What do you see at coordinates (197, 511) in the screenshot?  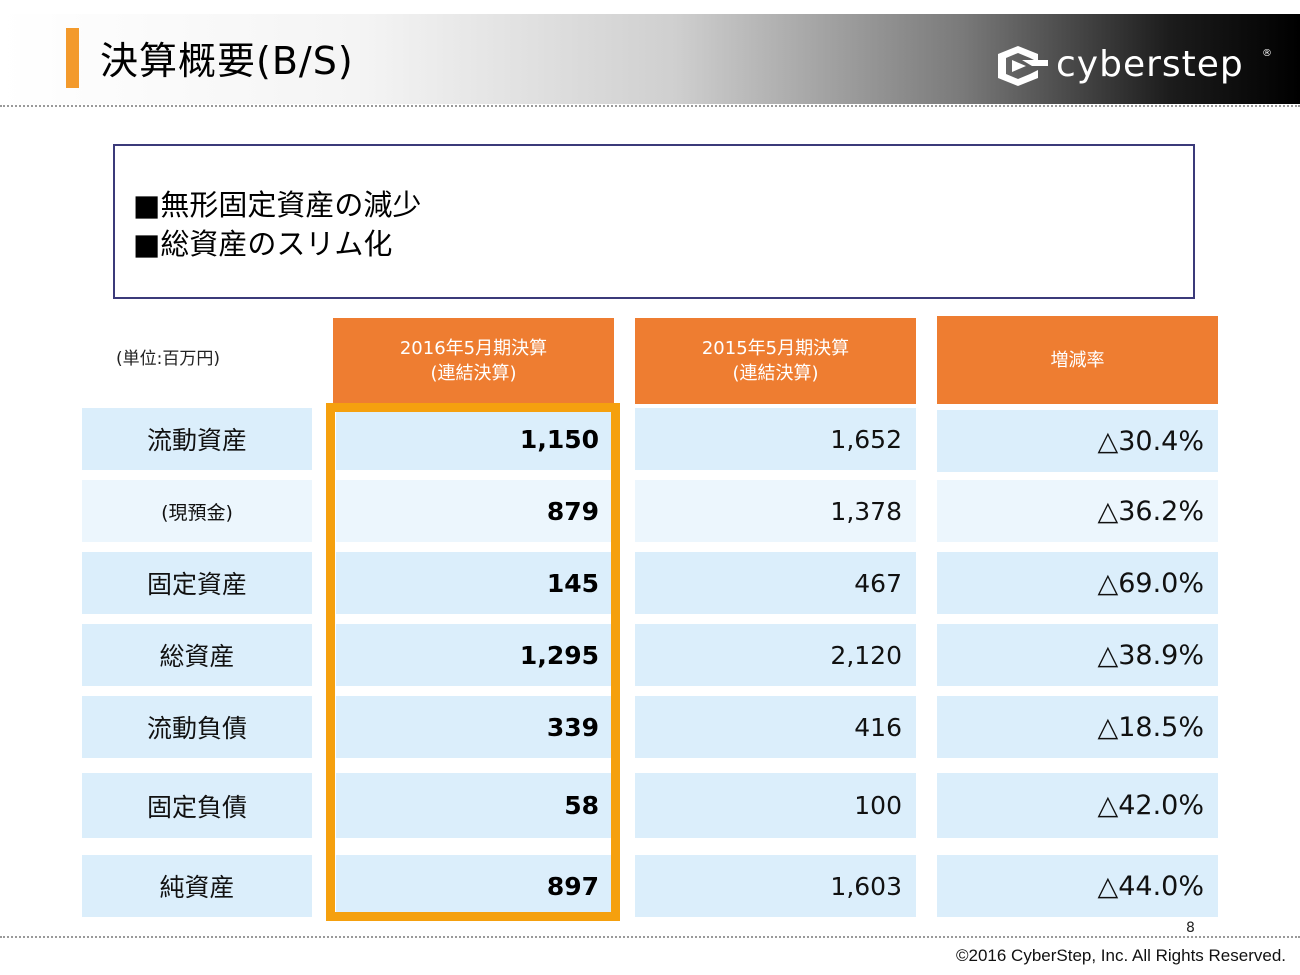 I see `row-label-cash-deposits: (現預金)` at bounding box center [197, 511].